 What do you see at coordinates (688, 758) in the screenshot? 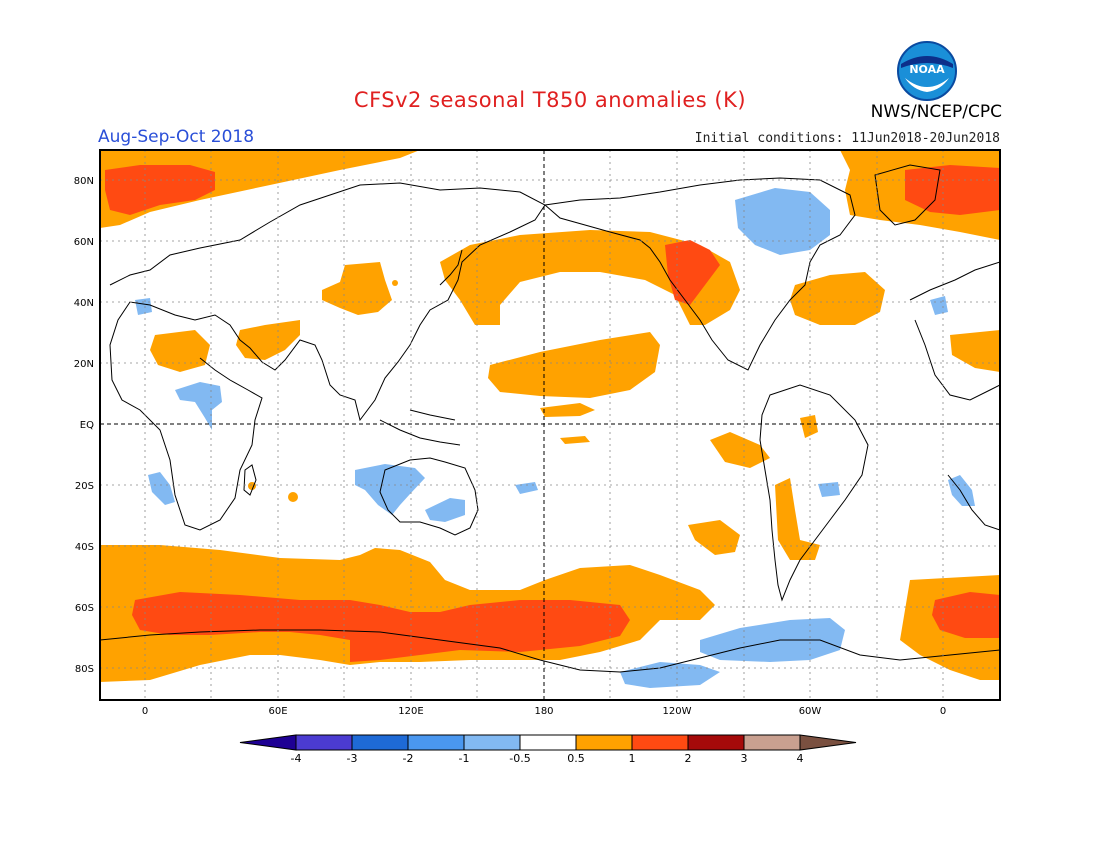
I see `legend-label: 2` at bounding box center [688, 758].